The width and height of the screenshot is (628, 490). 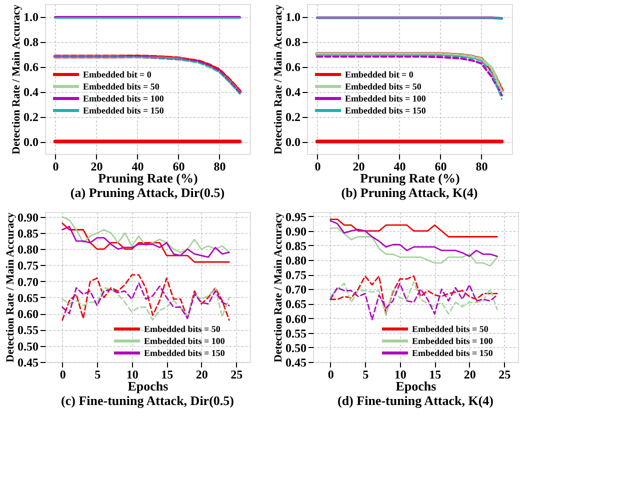 What do you see at coordinates (409, 192) in the screenshot?
I see `text: (b) Pruning Attack, K(4)` at bounding box center [409, 192].